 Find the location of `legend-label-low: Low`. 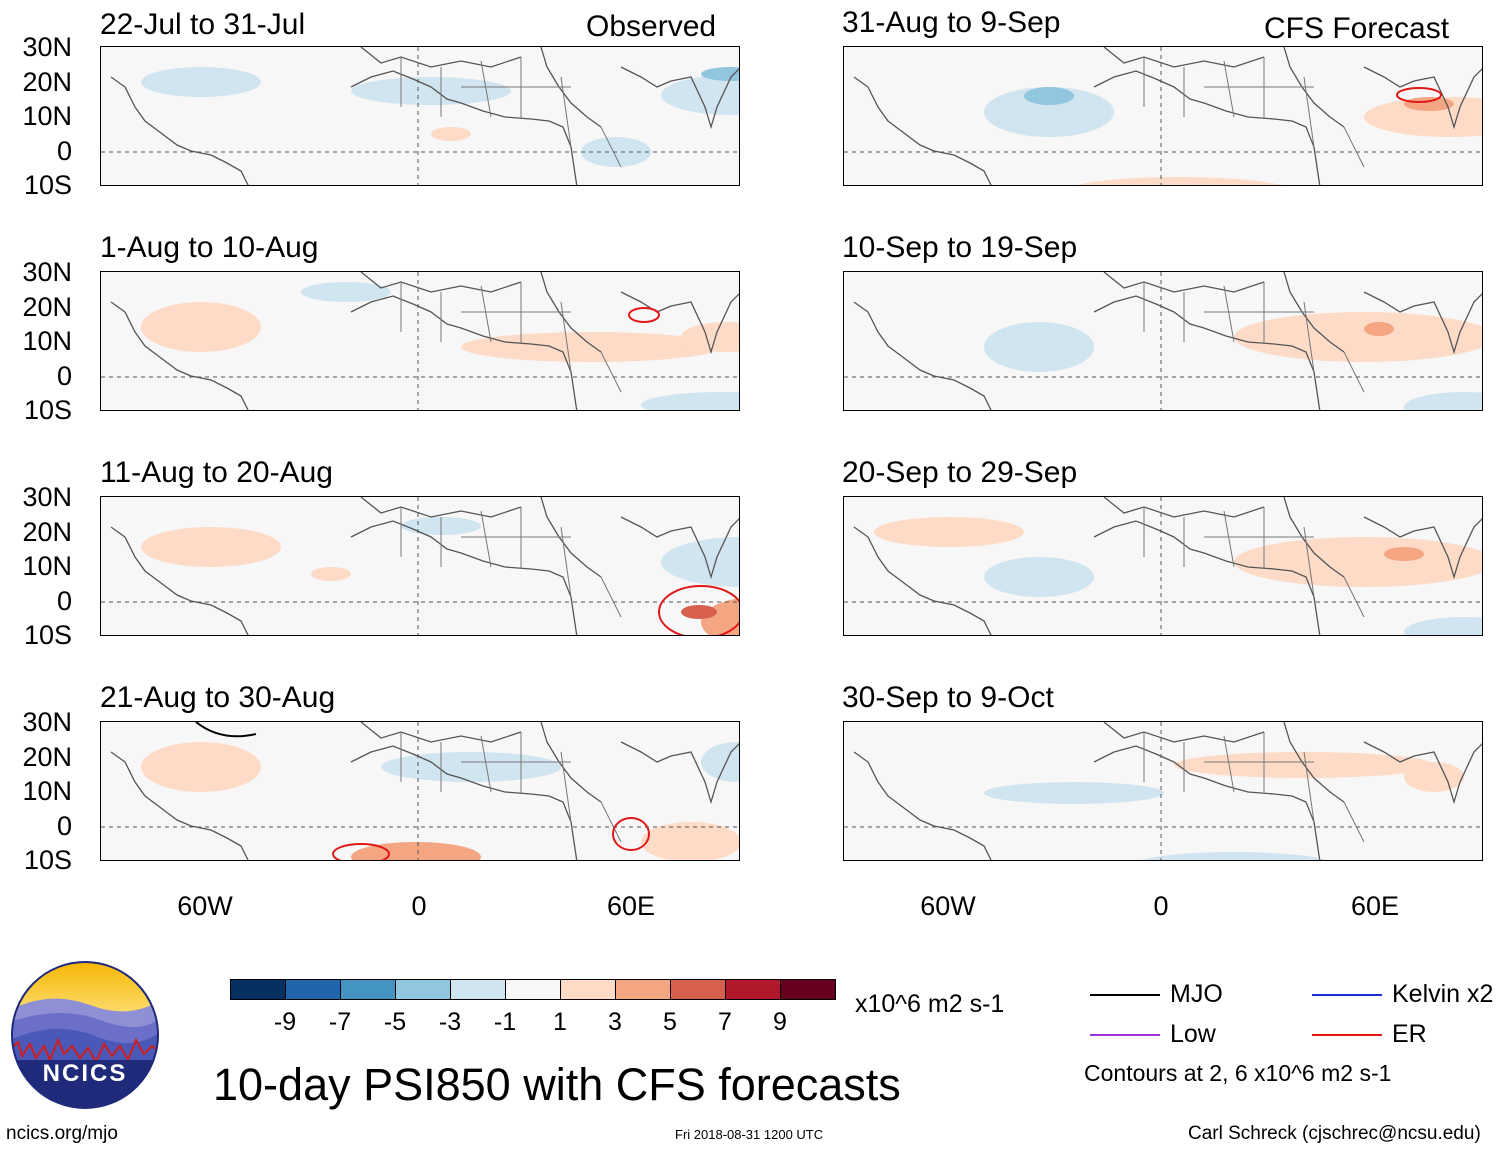

legend-label-low: Low is located at coordinates (1193, 1034).